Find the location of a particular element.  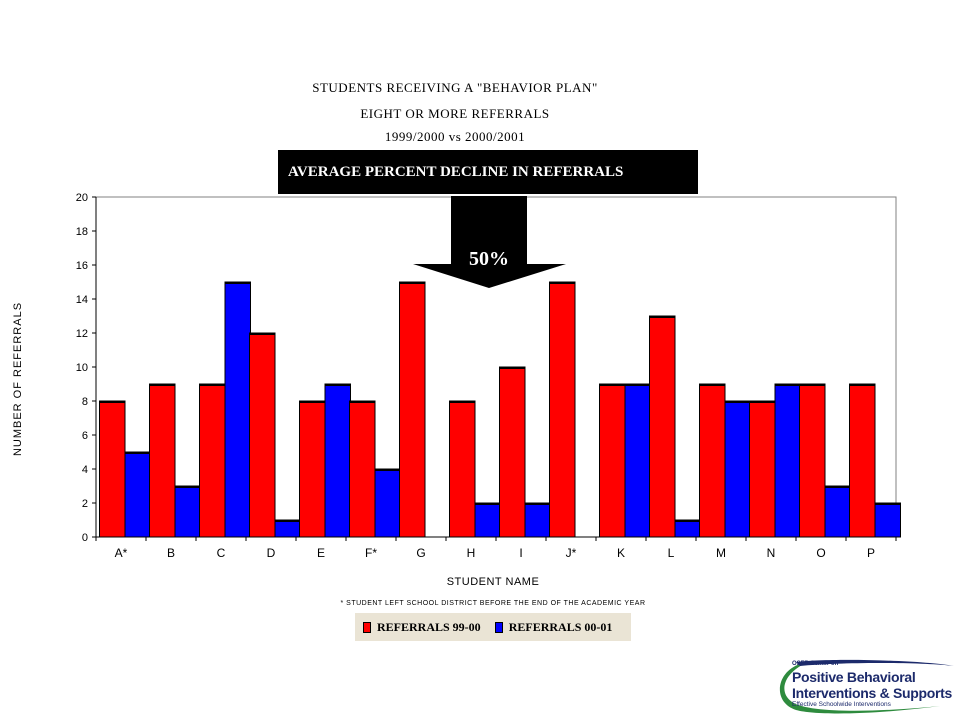

y-tick-label: 6 is located at coordinates (85, 436).